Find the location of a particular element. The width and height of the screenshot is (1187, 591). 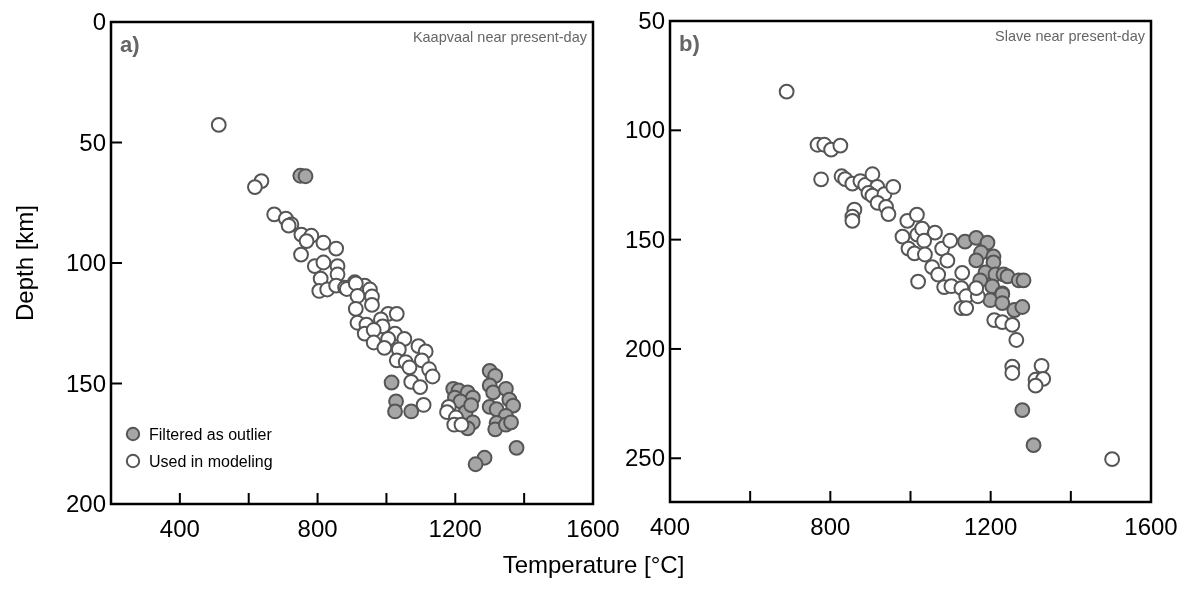

x-axis-title: Temperature [°C] is located at coordinates (593, 564).